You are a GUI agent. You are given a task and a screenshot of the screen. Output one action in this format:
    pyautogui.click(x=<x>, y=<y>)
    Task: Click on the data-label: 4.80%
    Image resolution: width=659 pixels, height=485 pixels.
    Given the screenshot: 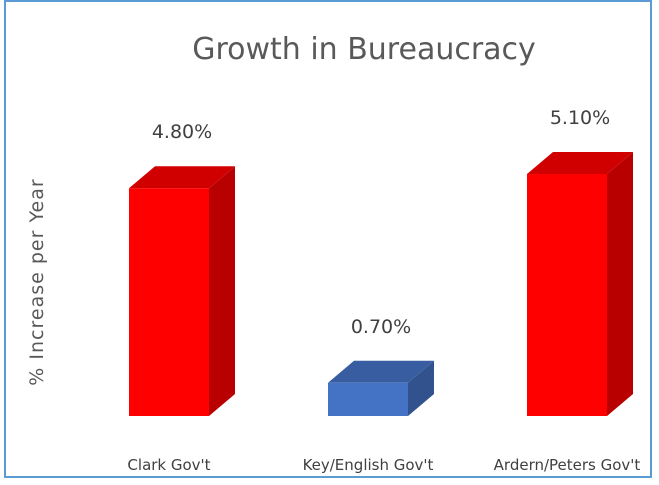 What is the action you would take?
    pyautogui.click(x=182, y=132)
    